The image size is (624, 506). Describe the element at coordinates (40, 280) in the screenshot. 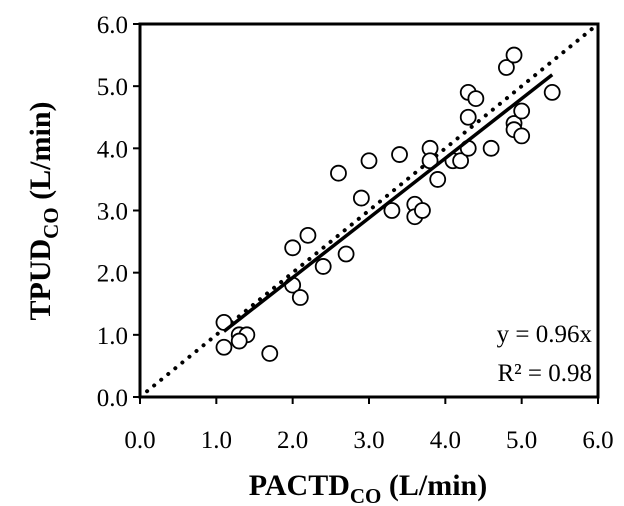

I see `y-axis-label-main: TPUD` at that location.